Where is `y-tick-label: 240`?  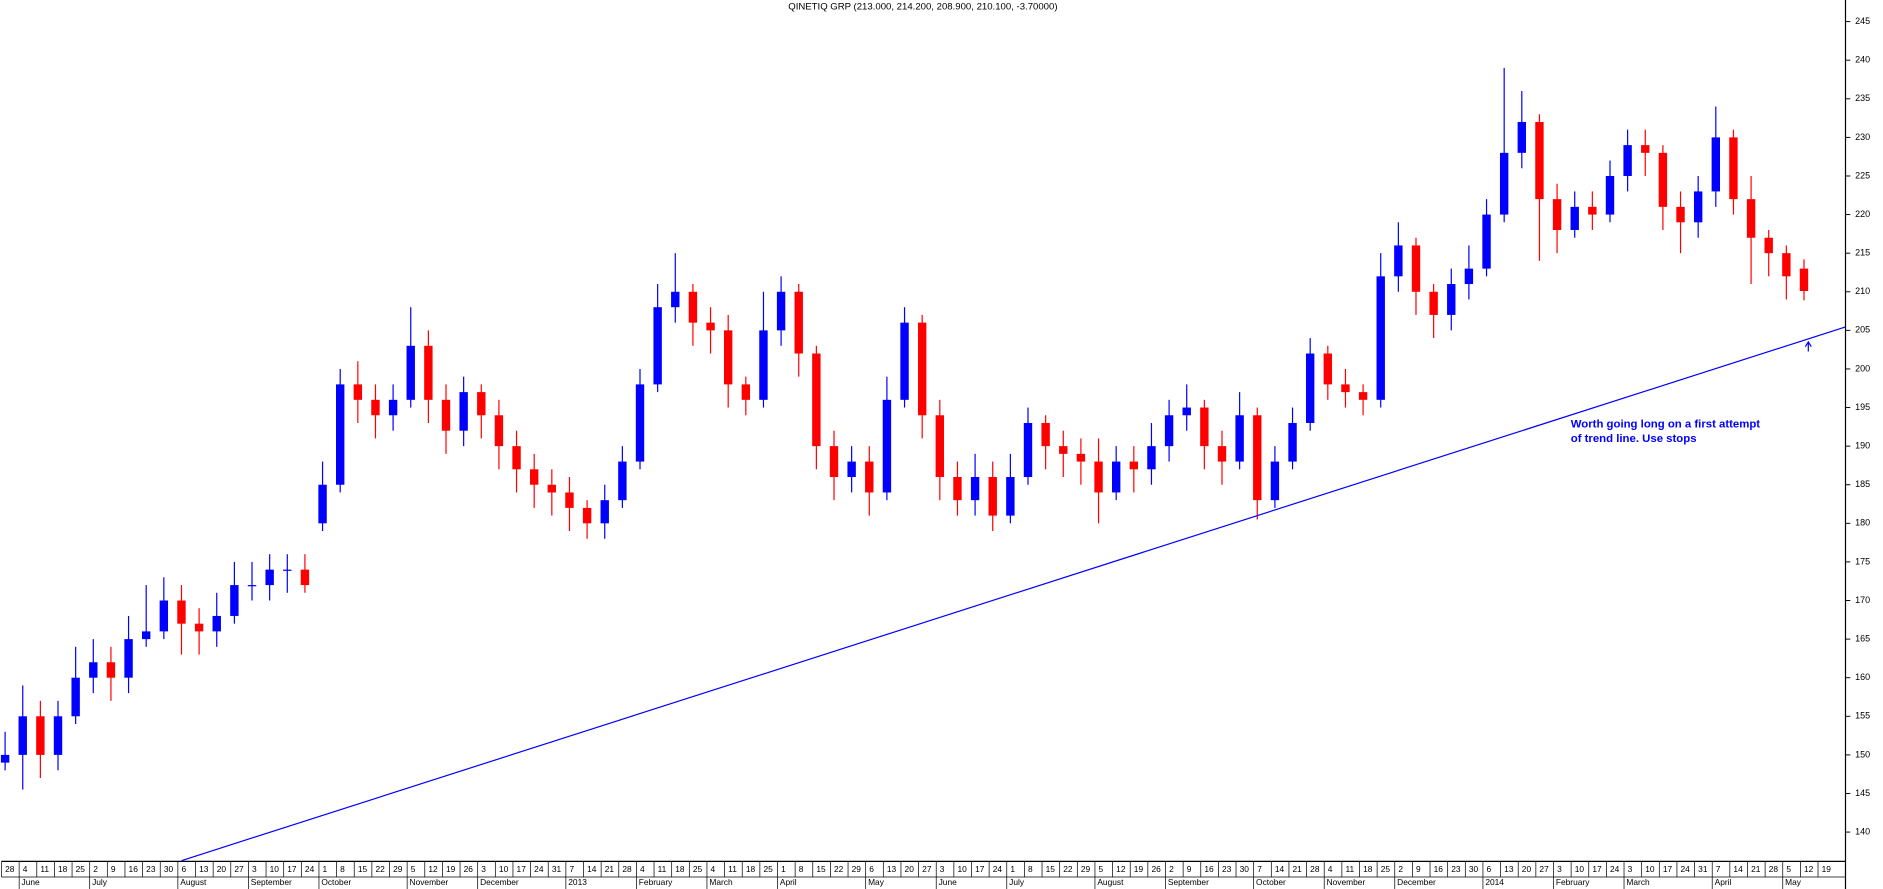
y-tick-label: 240 is located at coordinates (1862, 60).